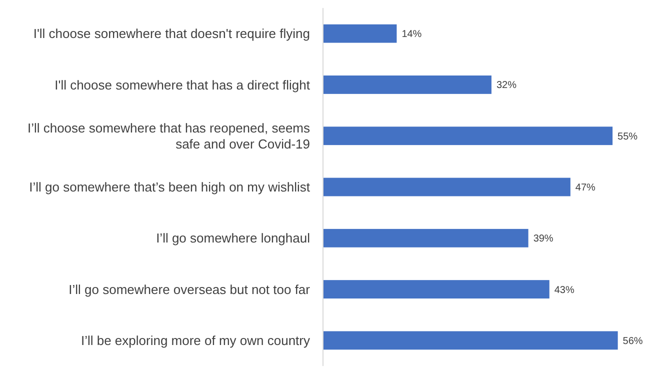 This screenshot has height=374, width=650. What do you see at coordinates (171, 34) in the screenshot?
I see `y-tick-label: I'll choose somewhere that doesn't require flying` at bounding box center [171, 34].